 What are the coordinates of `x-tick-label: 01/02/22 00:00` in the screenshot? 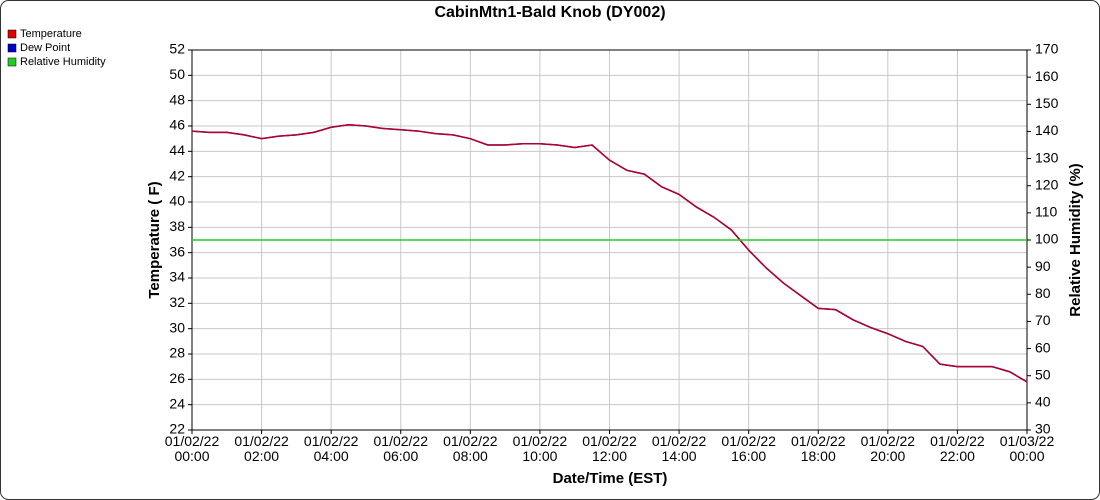 It's located at (192, 448).